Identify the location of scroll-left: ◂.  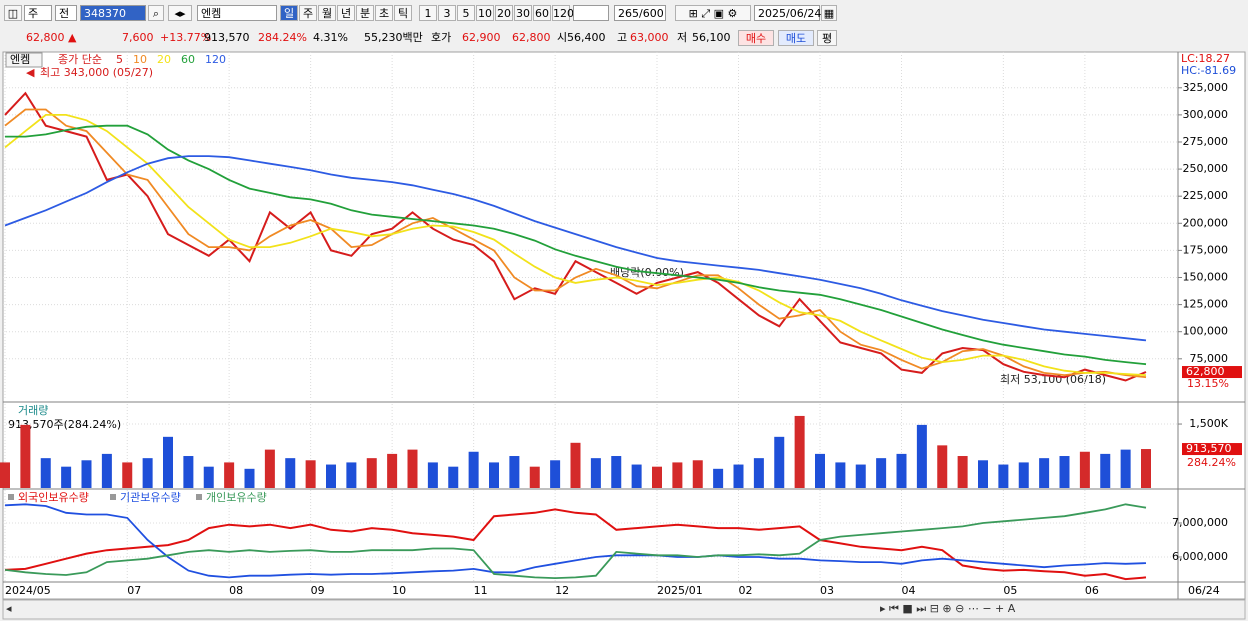
(9, 608).